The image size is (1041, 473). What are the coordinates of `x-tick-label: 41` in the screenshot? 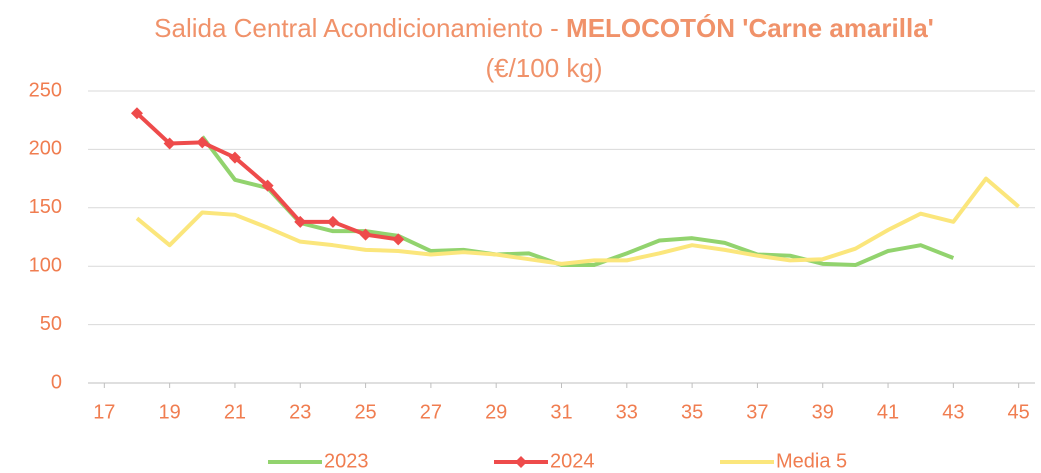 It's located at (888, 412).